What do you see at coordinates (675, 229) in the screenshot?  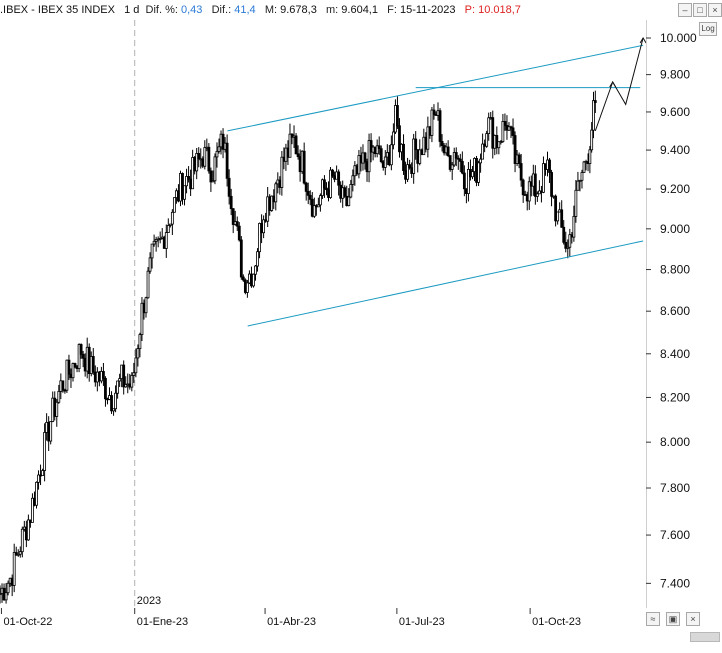 I see `y-tick-label: 9.000` at bounding box center [675, 229].